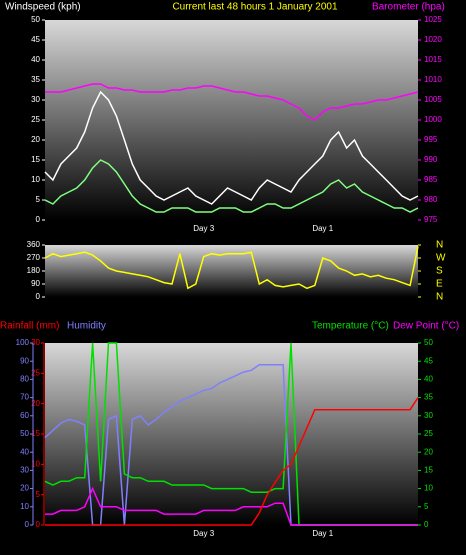  What do you see at coordinates (408, 7) in the screenshot?
I see `y2-axis-label: Barometer (hpa)` at bounding box center [408, 7].